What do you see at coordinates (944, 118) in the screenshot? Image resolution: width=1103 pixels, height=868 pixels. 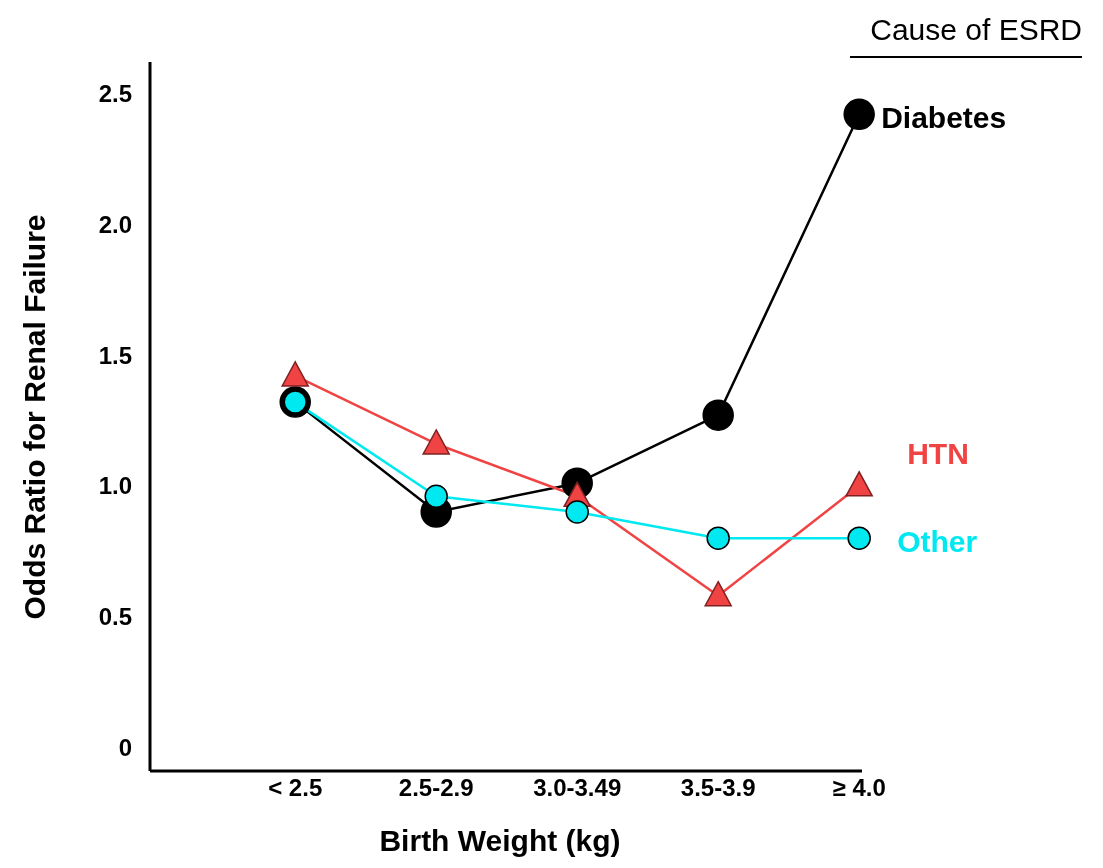 I see `series-label: Diabetes` at bounding box center [944, 118].